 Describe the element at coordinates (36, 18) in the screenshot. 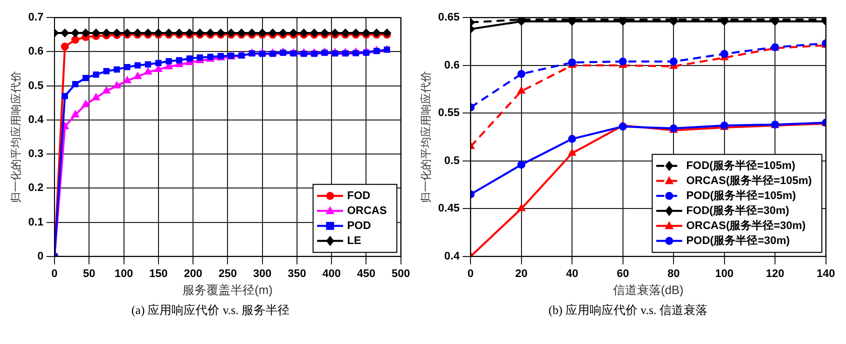

I see `y-tick-label: 0.7` at that location.